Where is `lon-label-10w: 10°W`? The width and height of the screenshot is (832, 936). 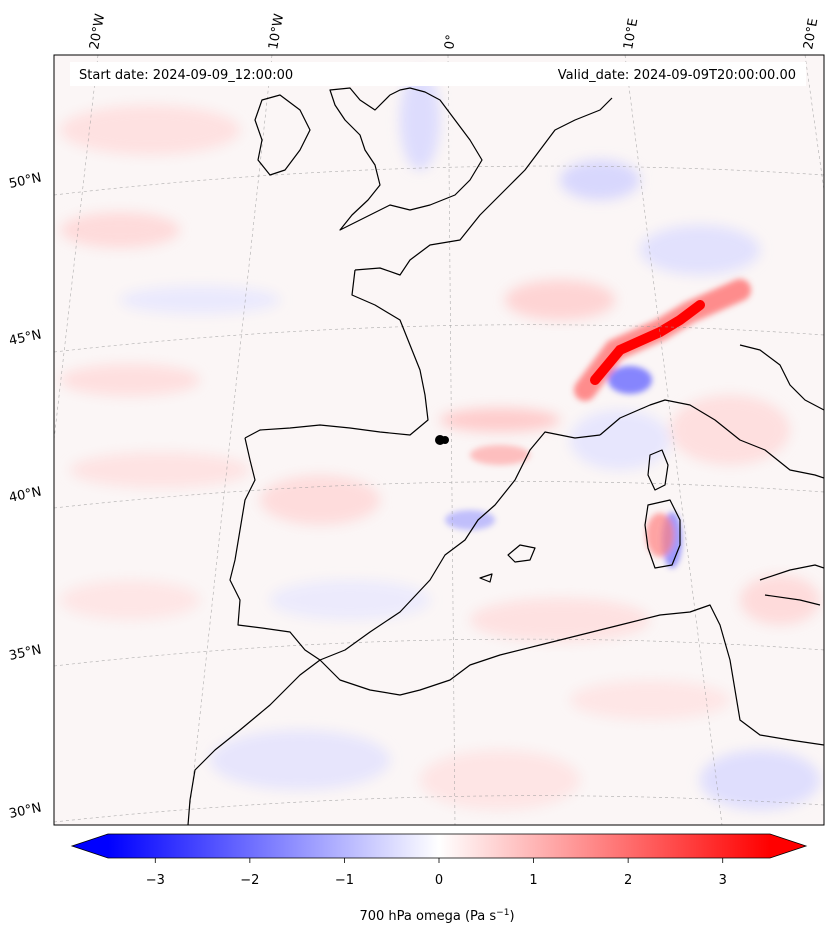
lon-label-10w: 10°W is located at coordinates (276, 32).